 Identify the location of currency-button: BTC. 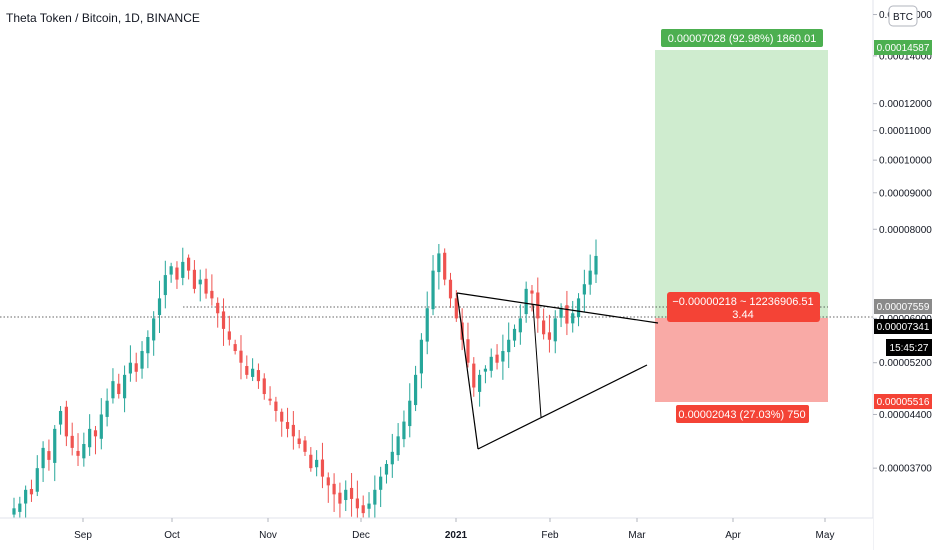
(903, 16).